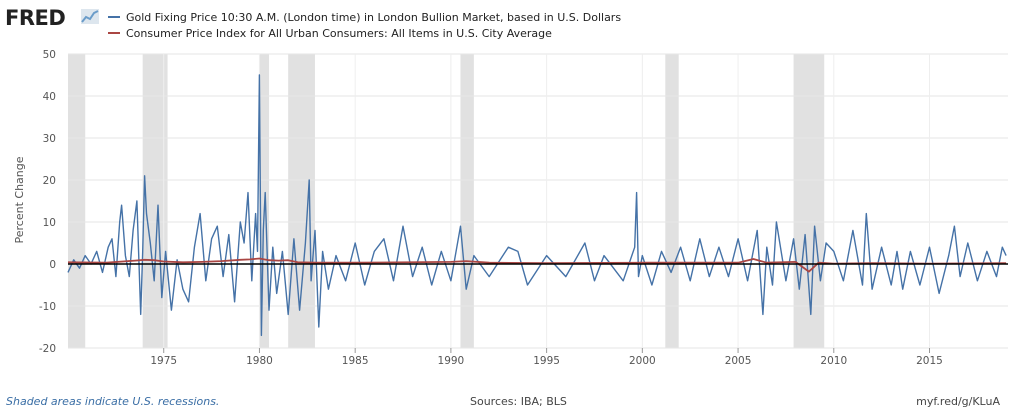 The height and width of the screenshot is (412, 1024). What do you see at coordinates (259, 361) in the screenshot?
I see `x-tick-1980: 1980` at bounding box center [259, 361].